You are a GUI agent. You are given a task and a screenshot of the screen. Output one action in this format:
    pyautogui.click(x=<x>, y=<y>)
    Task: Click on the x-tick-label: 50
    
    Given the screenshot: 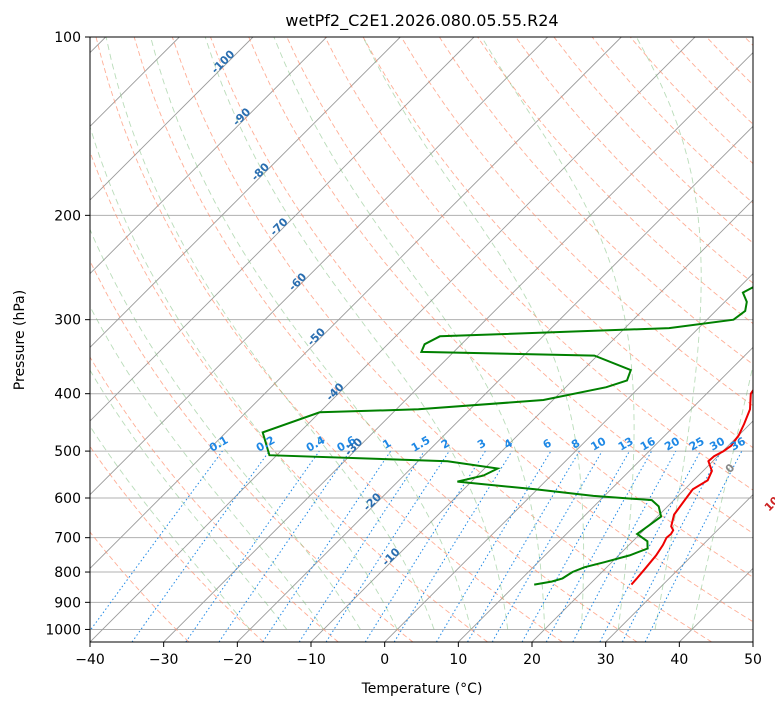 What is the action you would take?
    pyautogui.click(x=753, y=660)
    